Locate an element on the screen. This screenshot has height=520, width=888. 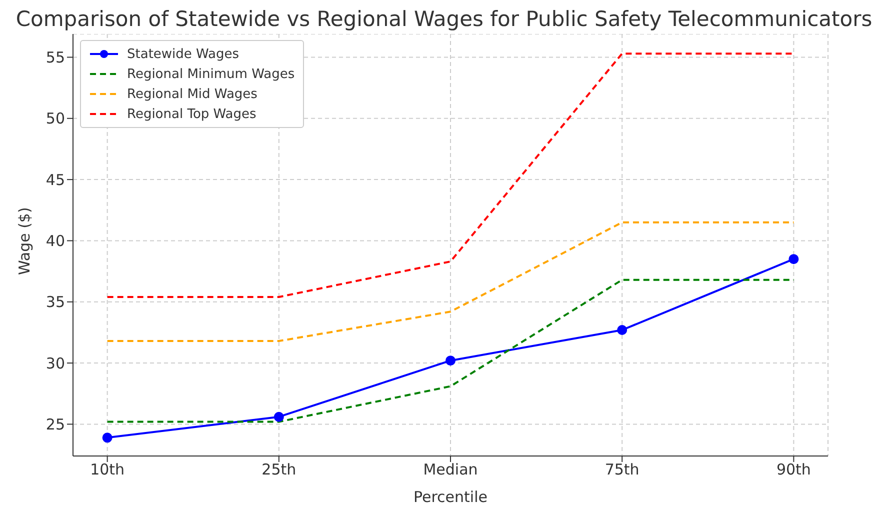
y-tick-label: 40 is located at coordinates (55, 241).